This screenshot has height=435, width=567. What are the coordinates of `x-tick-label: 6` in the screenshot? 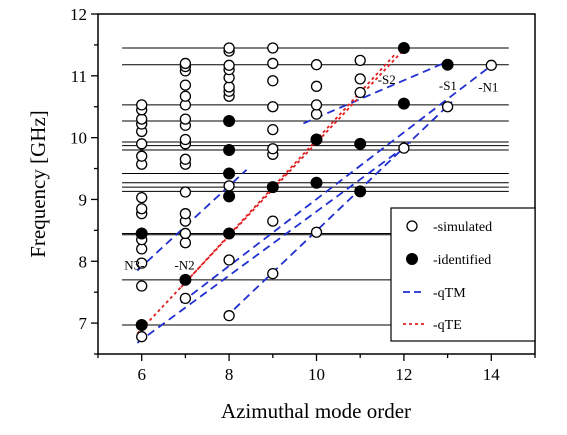 It's located at (141, 374).